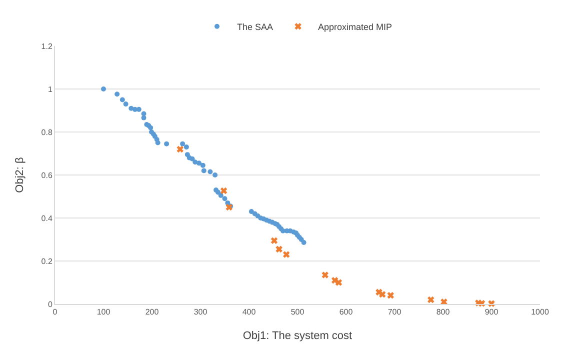  Describe the element at coordinates (355, 27) in the screenshot. I see `legend-label: Approximated MIP` at that location.